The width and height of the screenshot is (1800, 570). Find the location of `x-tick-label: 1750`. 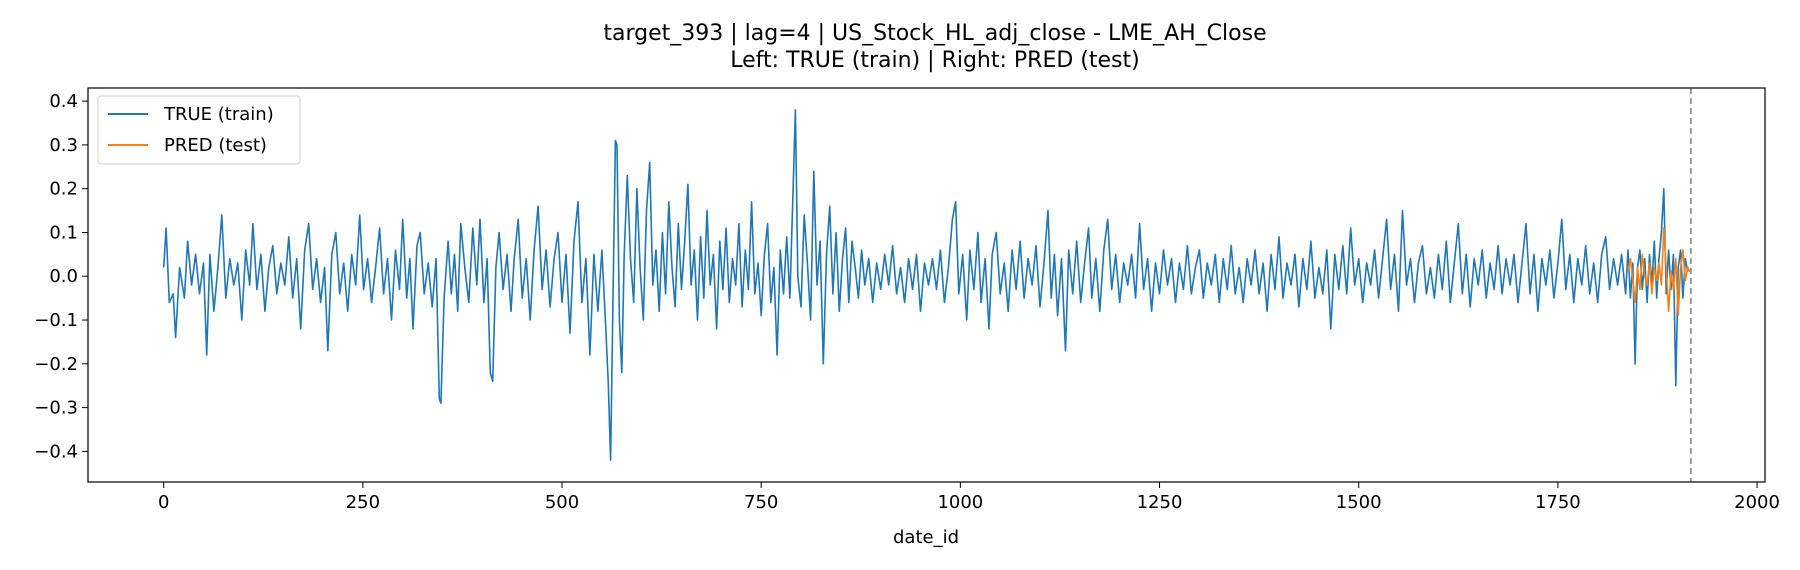

x-tick-label: 1750 is located at coordinates (1558, 502).